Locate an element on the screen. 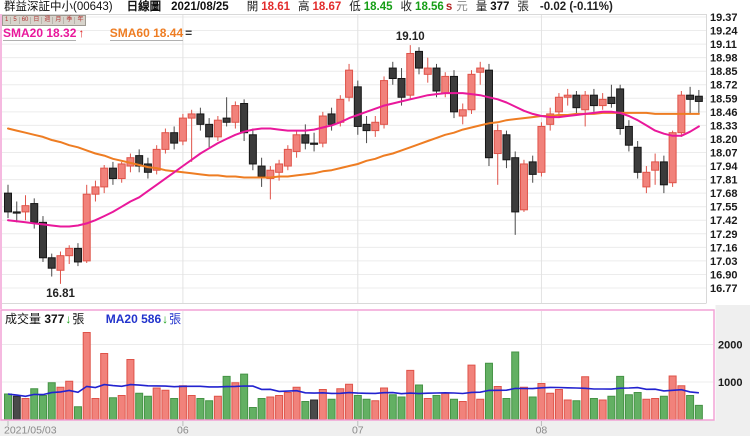 The width and height of the screenshot is (750, 436). period-button: 60 is located at coordinates (26, 20).